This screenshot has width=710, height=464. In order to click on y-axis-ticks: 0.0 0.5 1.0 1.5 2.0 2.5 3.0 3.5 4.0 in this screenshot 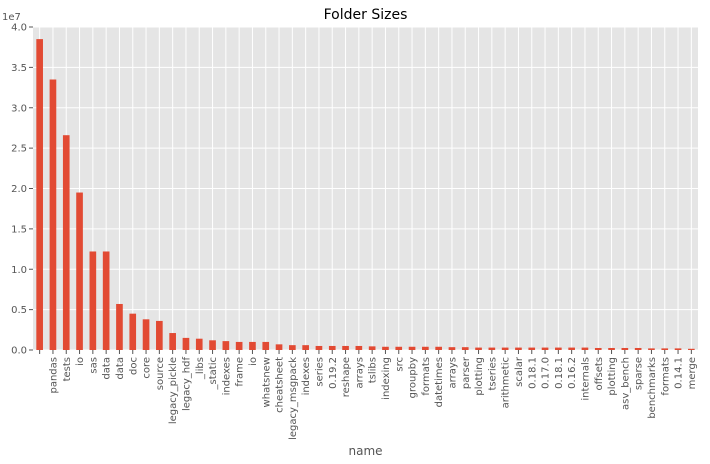, I will do `click(22, 190)`.